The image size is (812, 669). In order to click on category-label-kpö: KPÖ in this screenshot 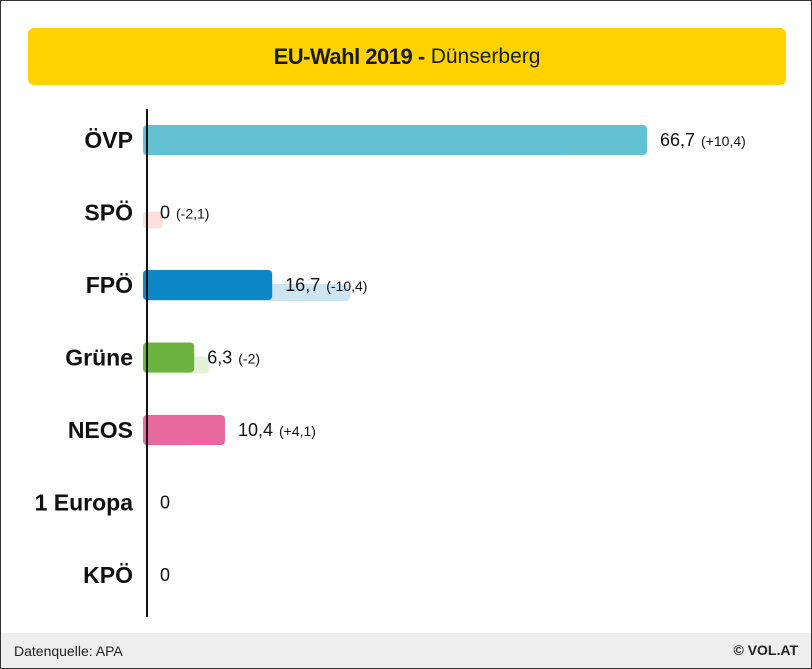, I will do `click(108, 575)`.